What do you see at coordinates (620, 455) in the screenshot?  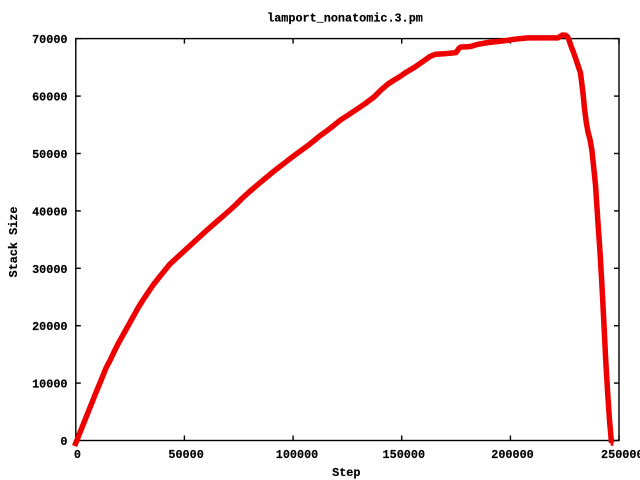 I see `svg-text: 250000` at bounding box center [620, 455].